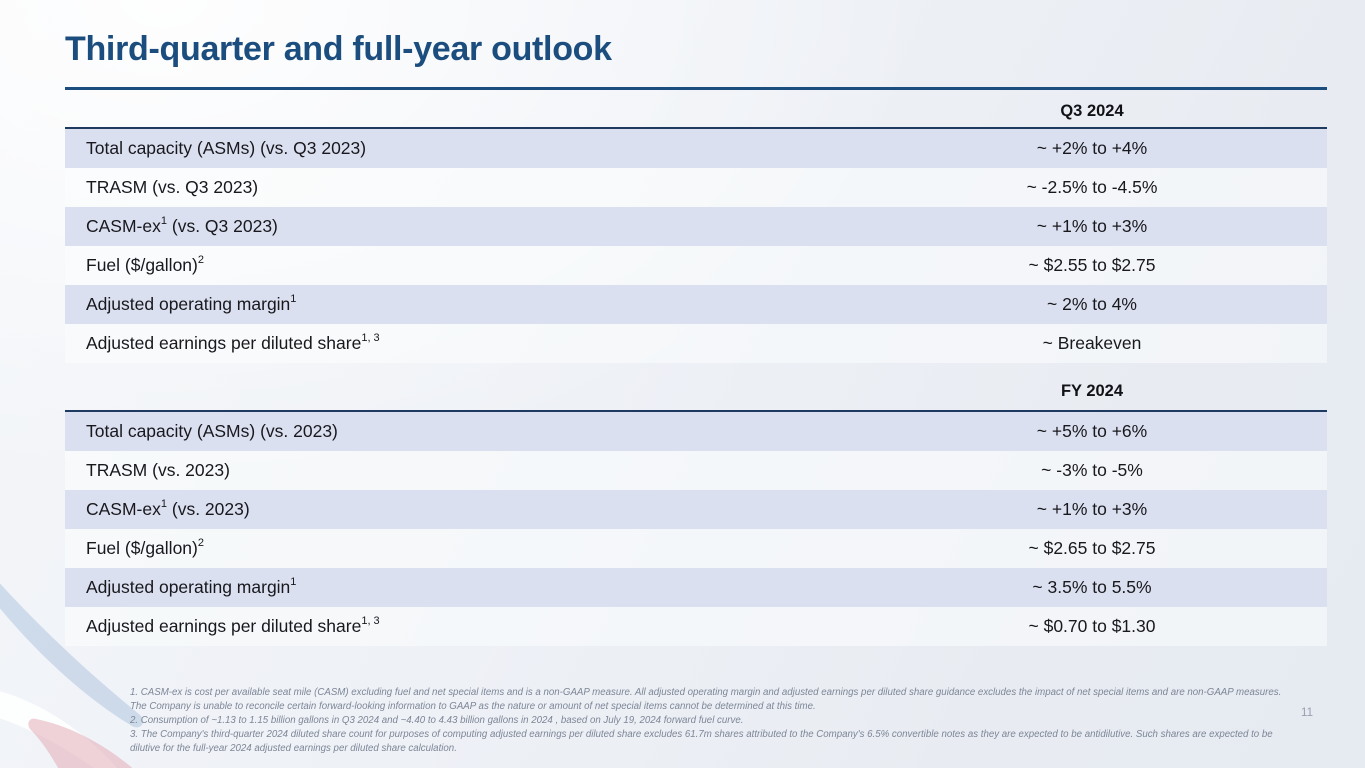  What do you see at coordinates (1092, 390) in the screenshot?
I see `period-header-label: FY 2024` at bounding box center [1092, 390].